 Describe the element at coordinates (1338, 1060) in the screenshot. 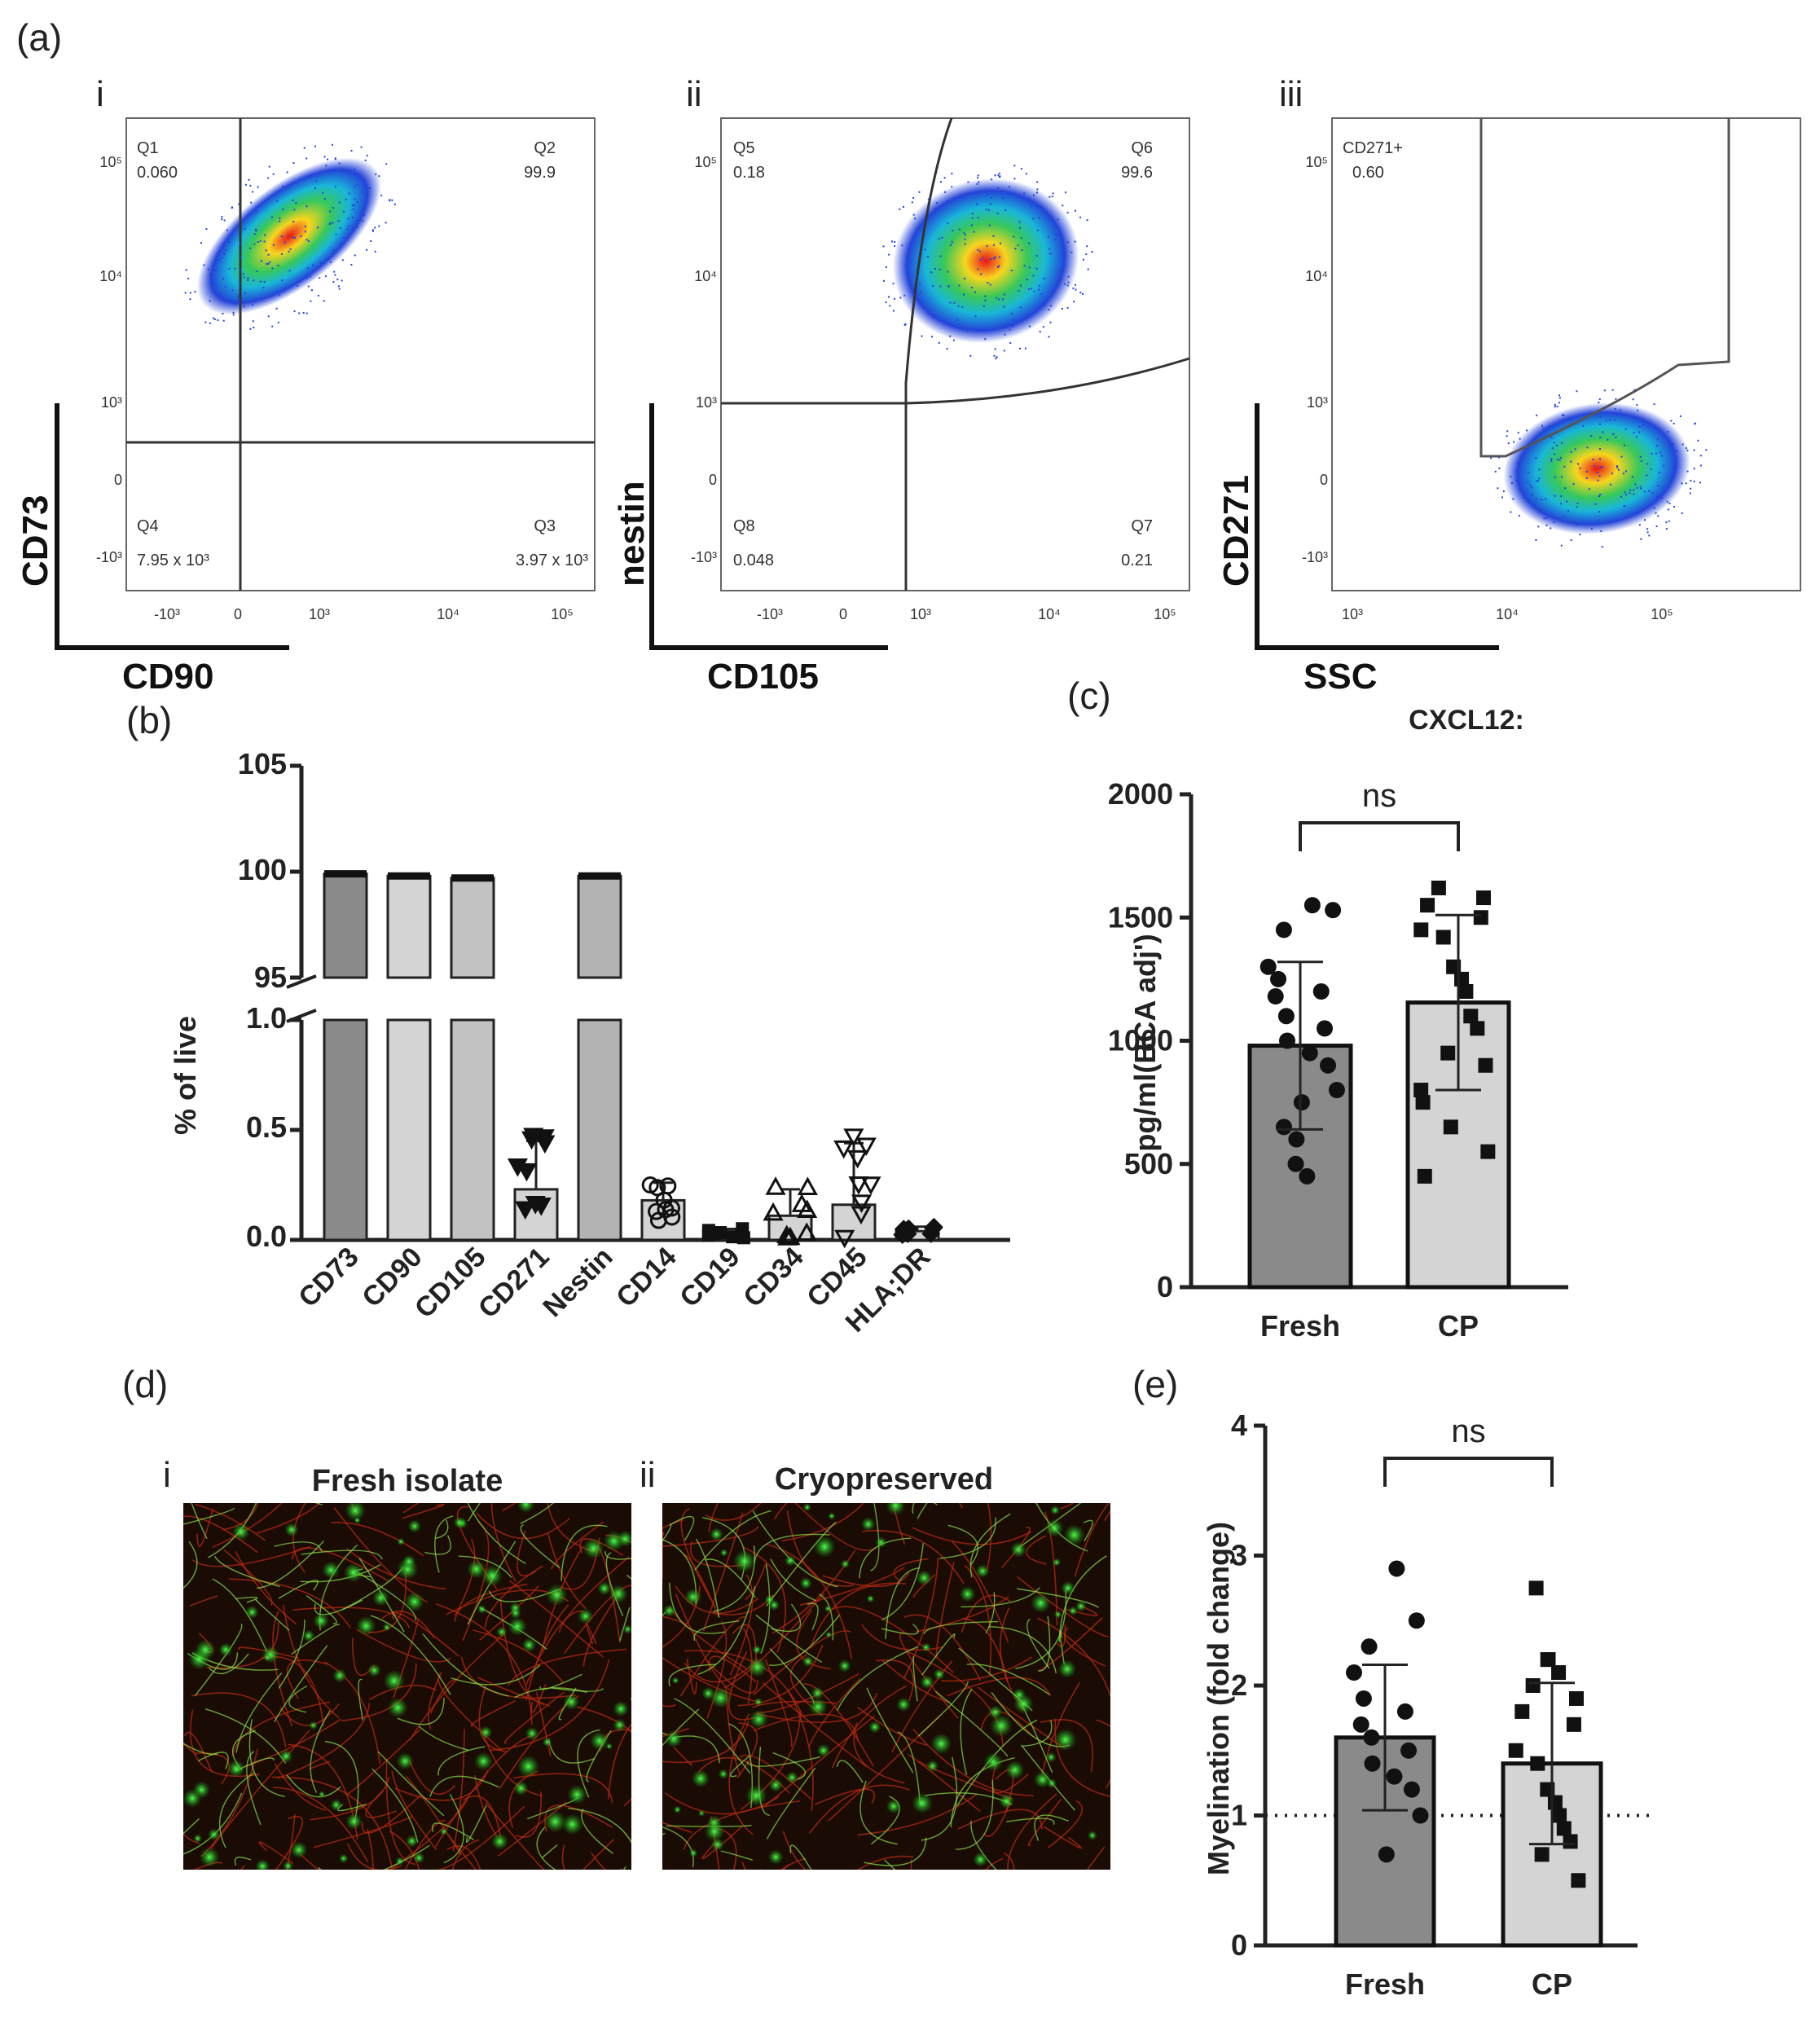

I see `chart-c-plot: 0 500 1000 1500 2000 Fresh CP ns` at that location.